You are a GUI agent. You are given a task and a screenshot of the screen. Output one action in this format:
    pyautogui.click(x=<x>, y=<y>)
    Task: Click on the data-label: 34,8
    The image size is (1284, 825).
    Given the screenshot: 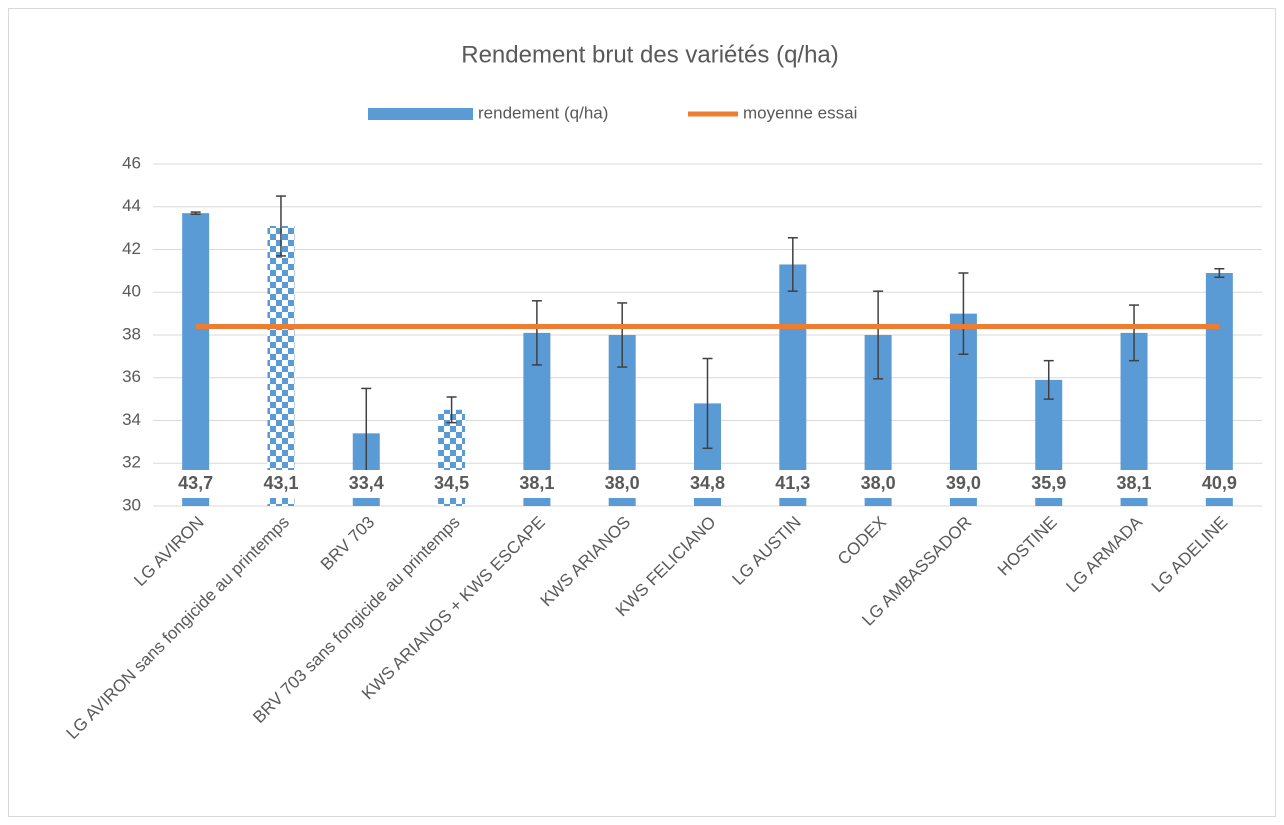 What is the action you would take?
    pyautogui.click(x=707, y=483)
    